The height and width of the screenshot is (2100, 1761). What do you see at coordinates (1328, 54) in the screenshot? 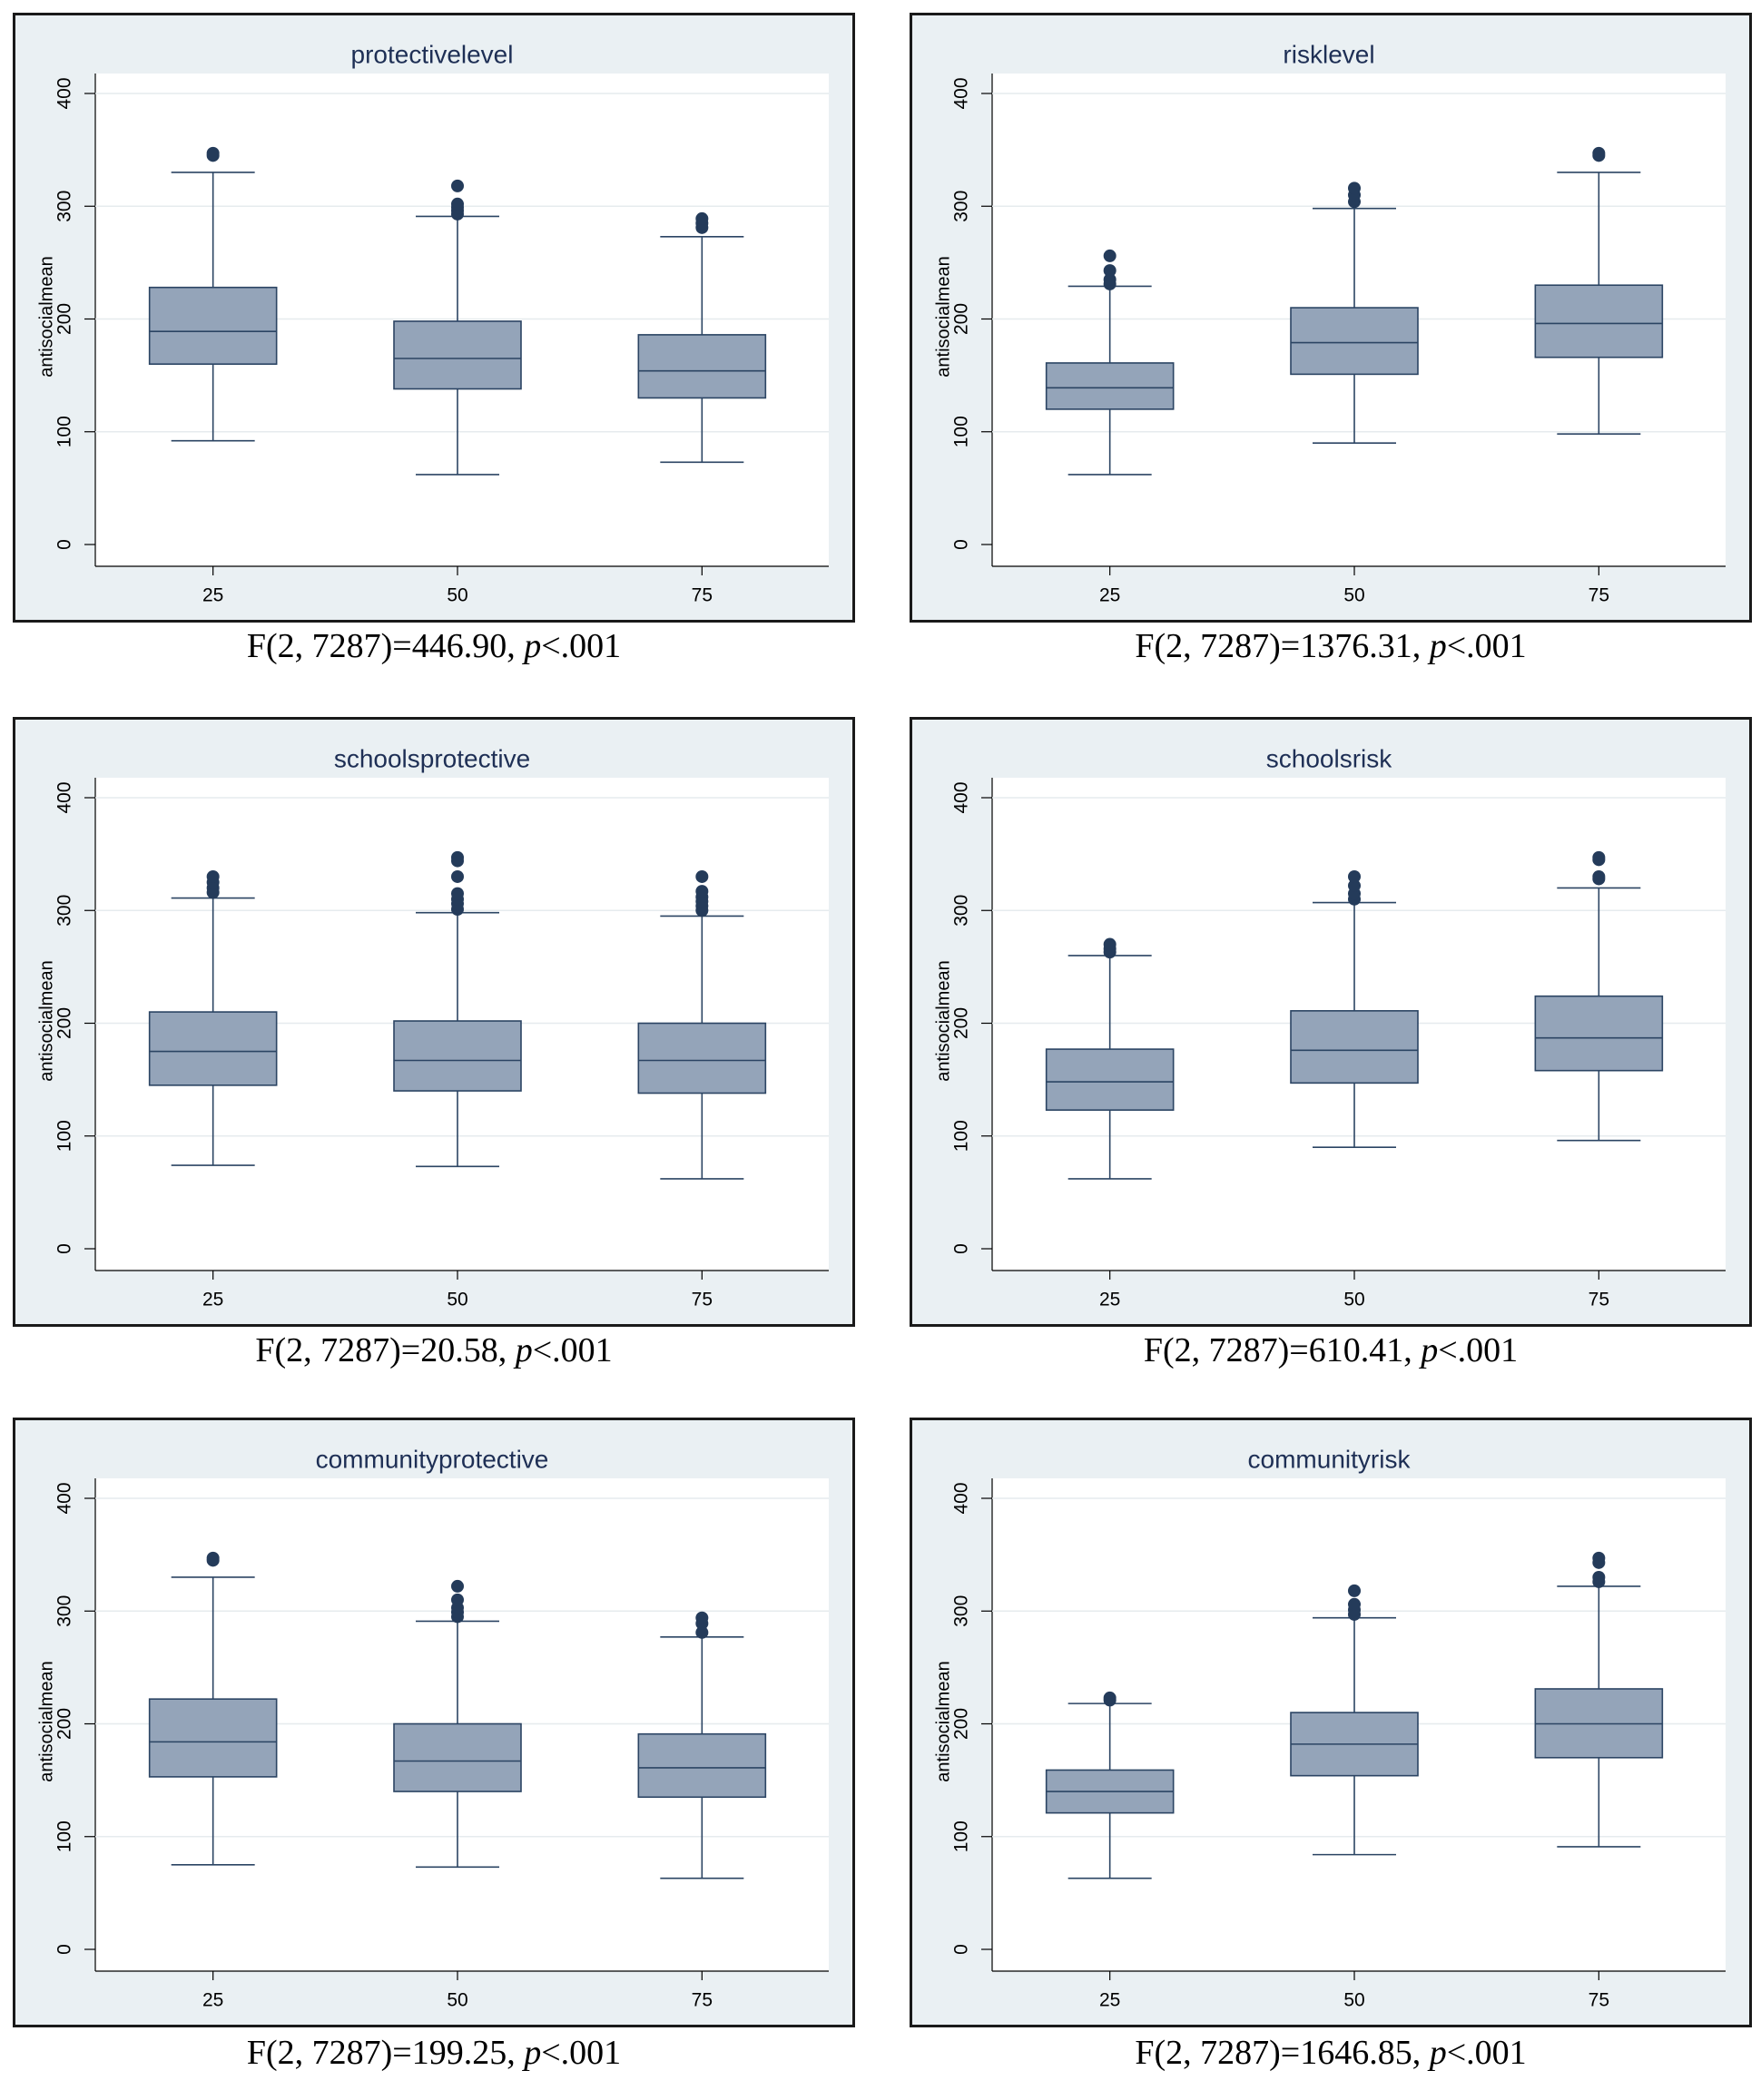
I see `chart-title: risklevel` at bounding box center [1328, 54].